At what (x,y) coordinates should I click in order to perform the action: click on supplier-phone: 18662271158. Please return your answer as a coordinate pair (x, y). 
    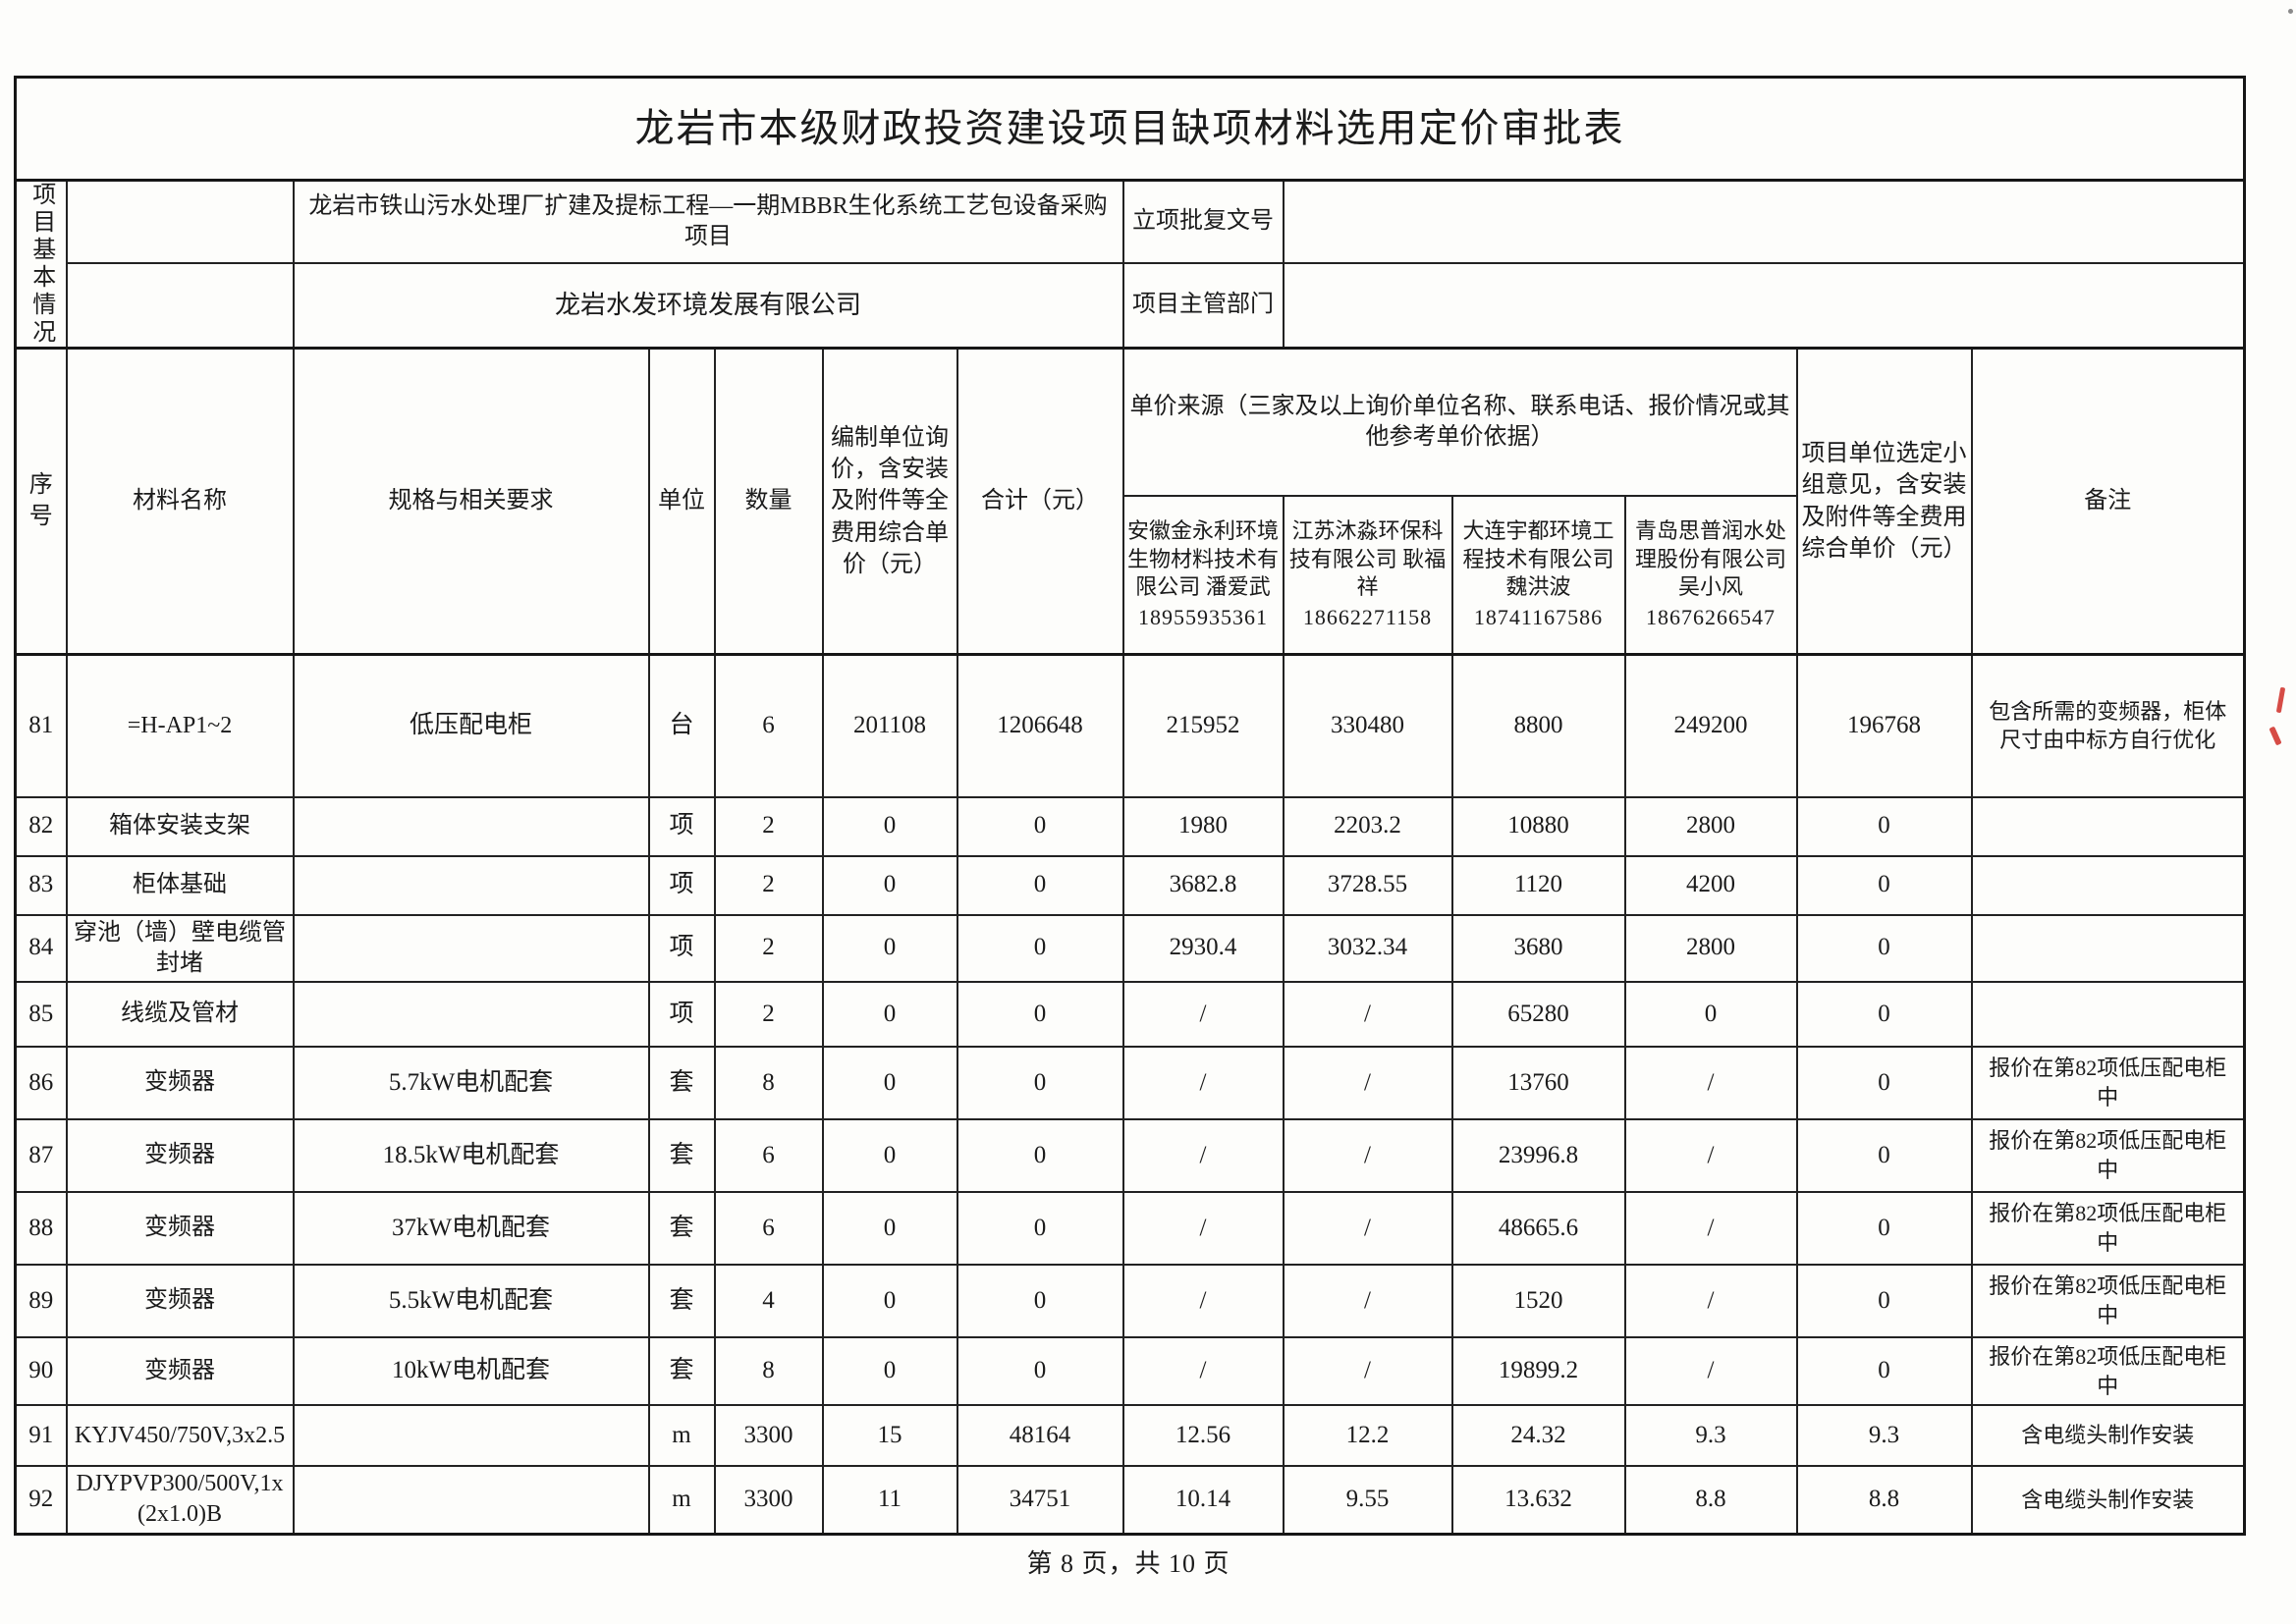
    Looking at the image, I should click on (1367, 616).